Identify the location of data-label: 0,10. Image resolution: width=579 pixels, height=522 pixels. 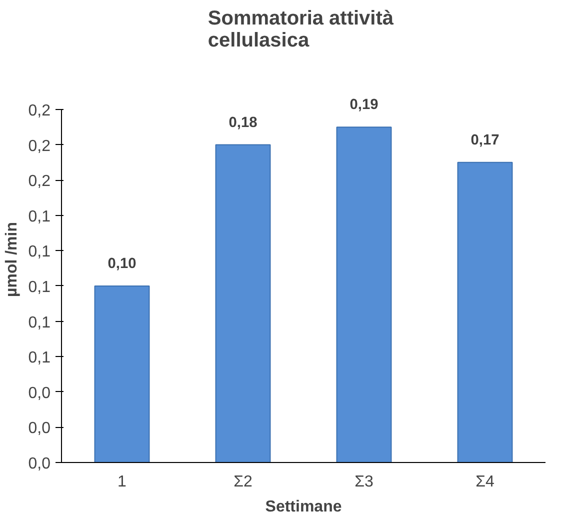
(122, 264).